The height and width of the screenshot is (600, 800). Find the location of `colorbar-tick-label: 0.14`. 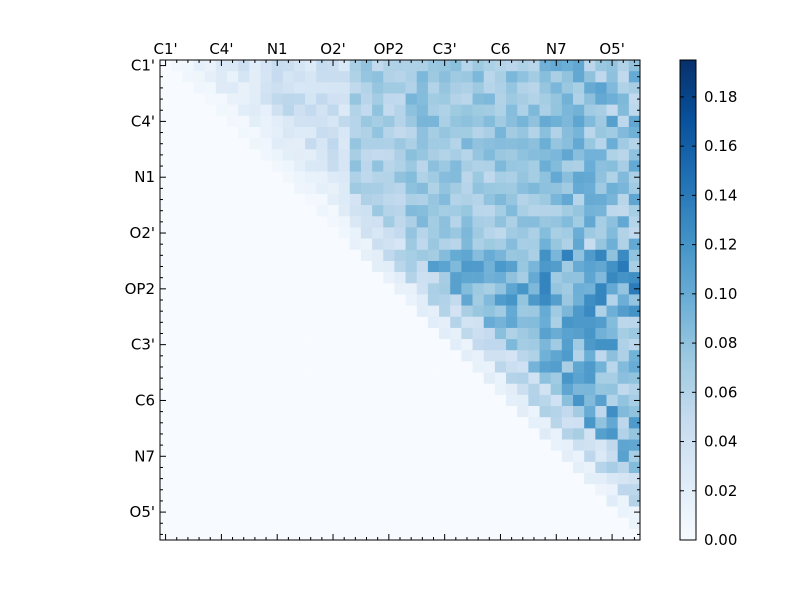

colorbar-tick-label: 0.14 is located at coordinates (720, 195).